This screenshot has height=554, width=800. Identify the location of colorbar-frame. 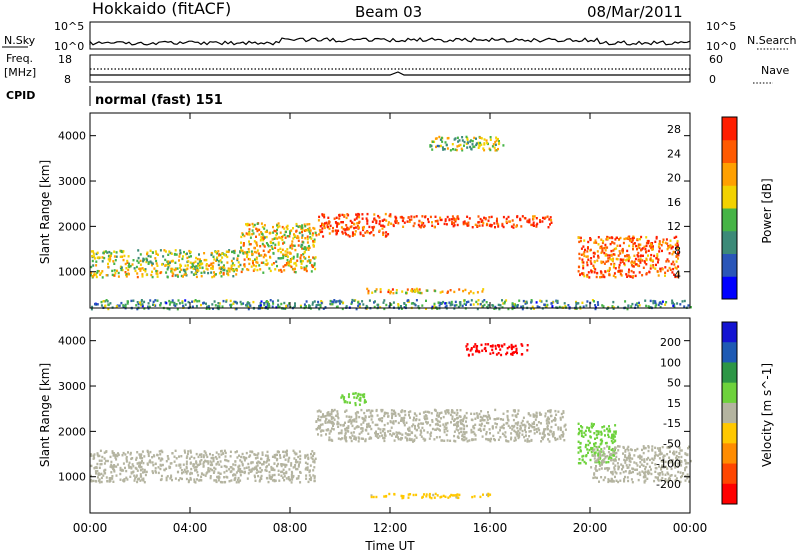
(729, 208).